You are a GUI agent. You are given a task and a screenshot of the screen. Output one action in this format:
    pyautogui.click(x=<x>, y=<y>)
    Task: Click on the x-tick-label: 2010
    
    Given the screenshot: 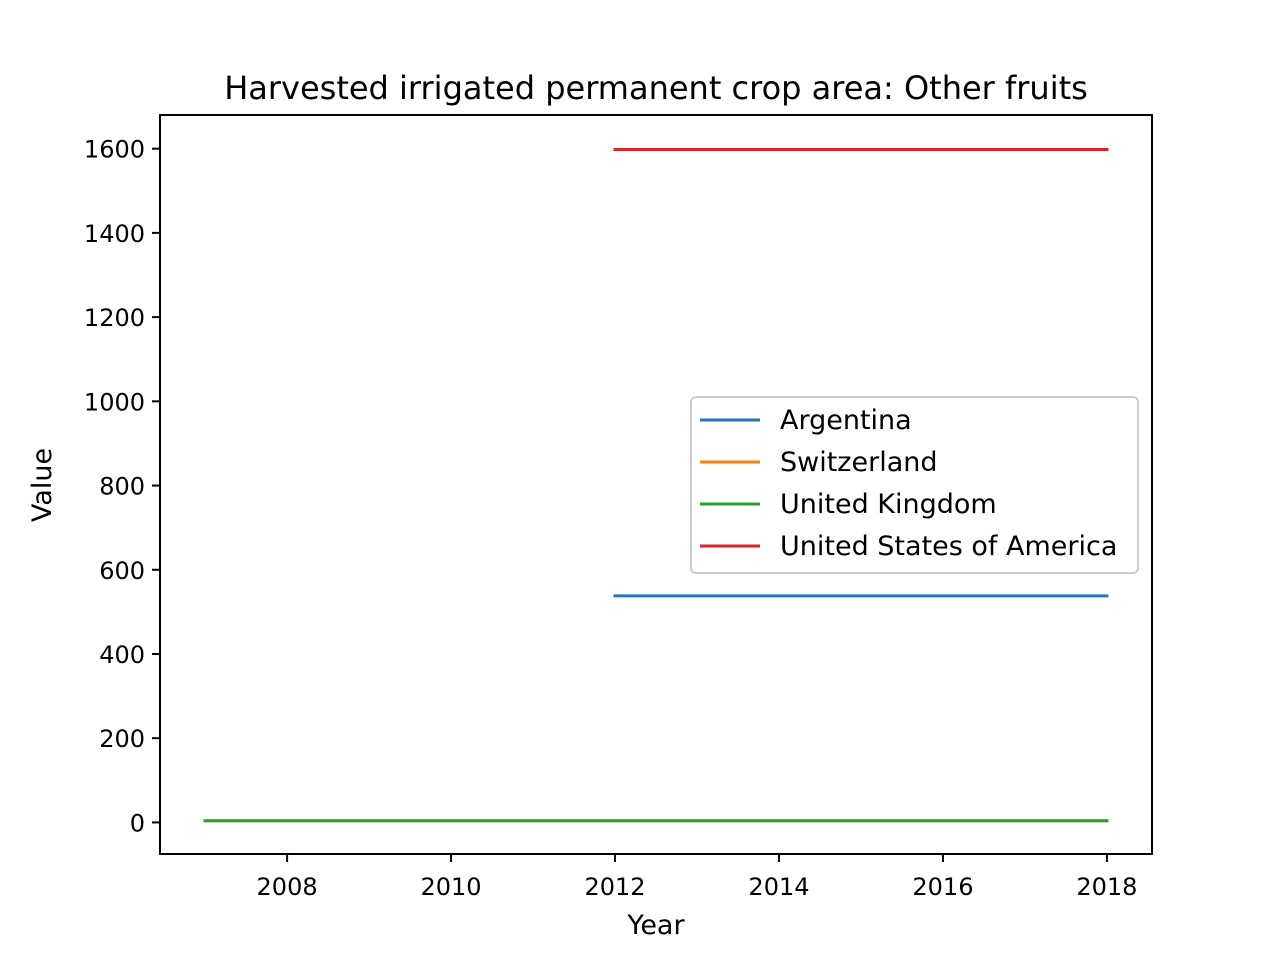 What is the action you would take?
    pyautogui.click(x=451, y=887)
    